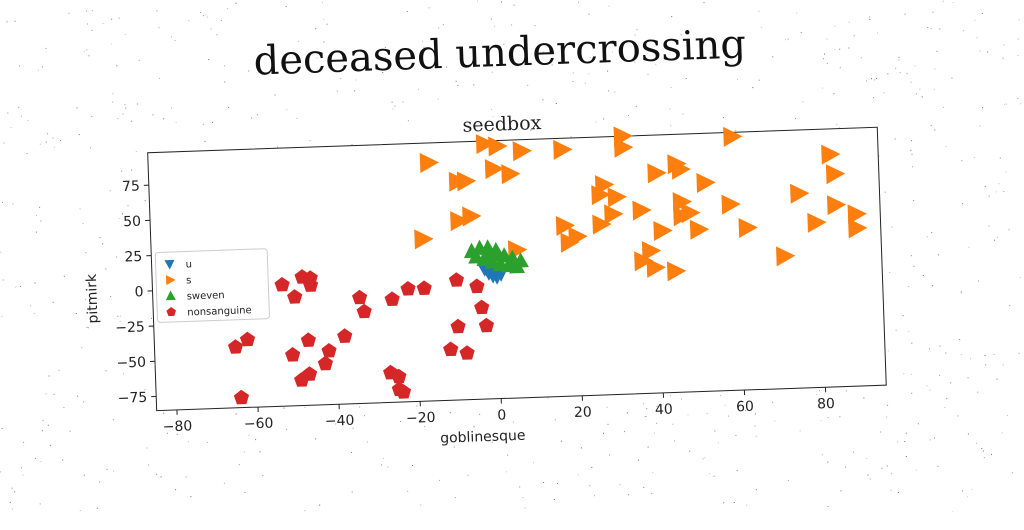  Describe the element at coordinates (483, 437) in the screenshot. I see `x-axis-label: goblinesque` at that location.